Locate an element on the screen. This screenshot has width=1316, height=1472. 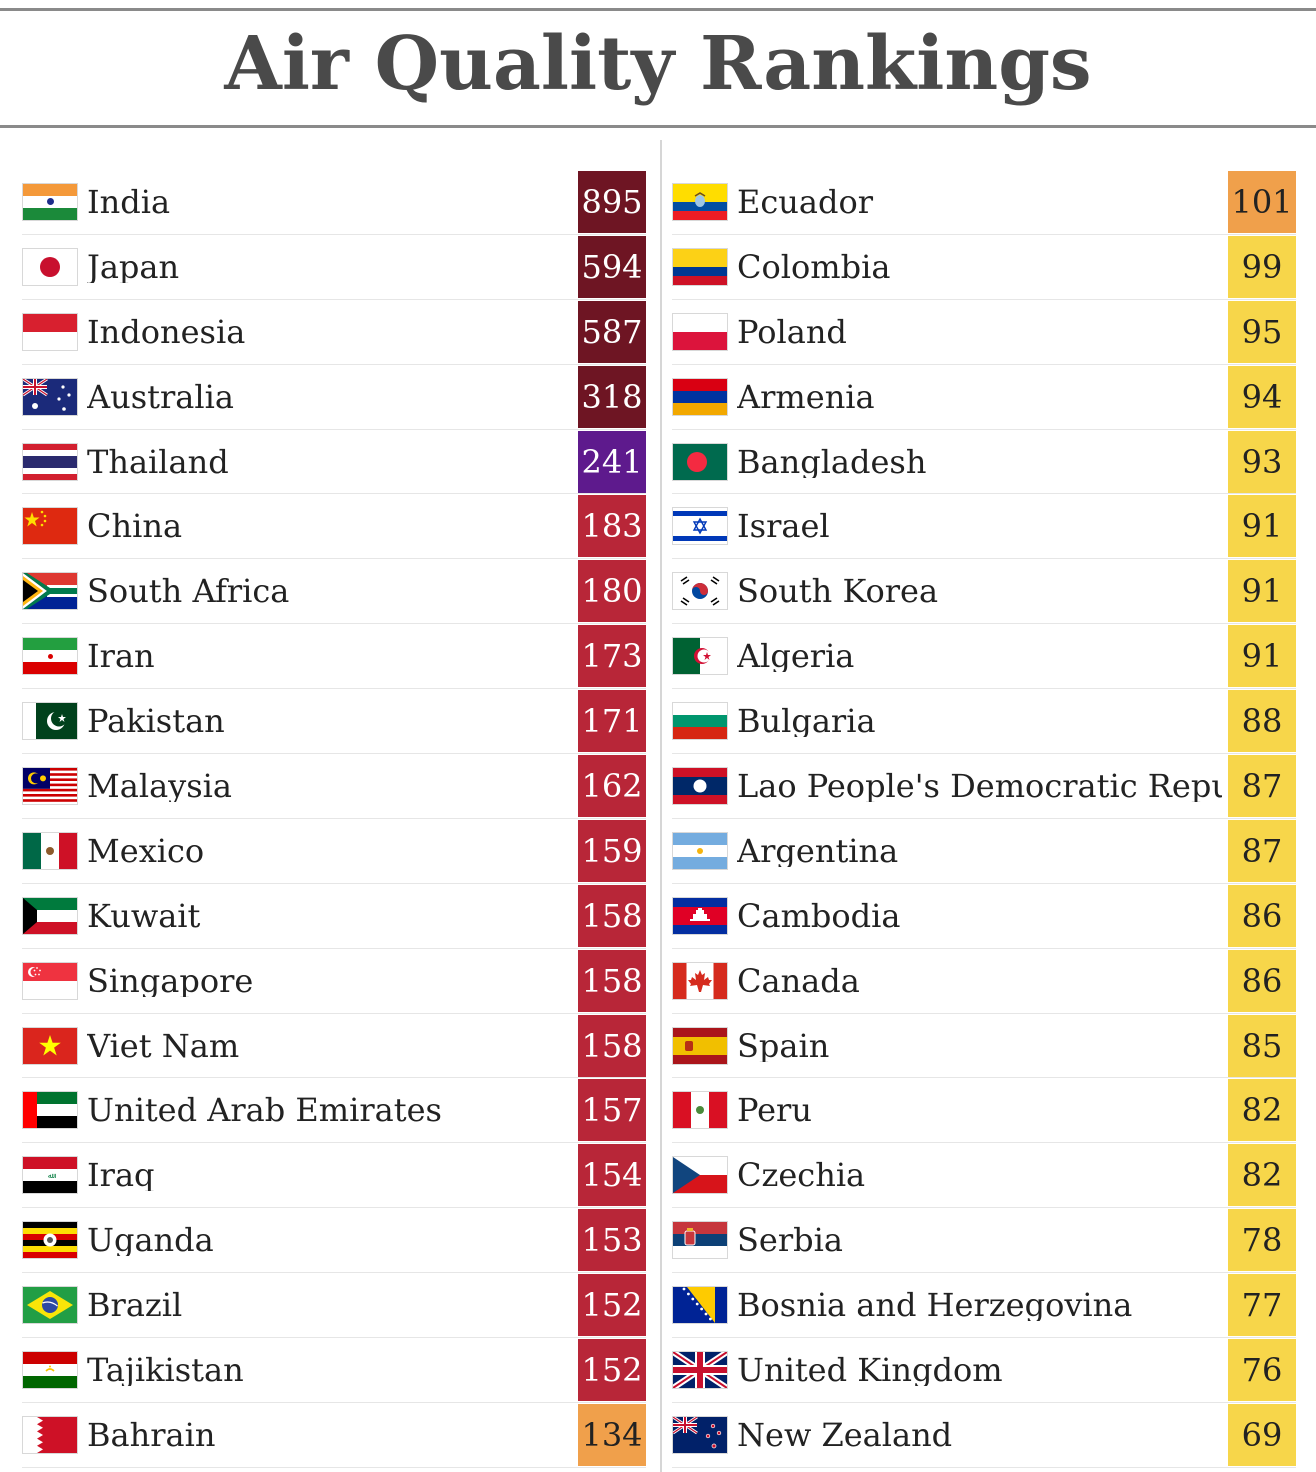
country-name: Malaysia is located at coordinates (159, 785).